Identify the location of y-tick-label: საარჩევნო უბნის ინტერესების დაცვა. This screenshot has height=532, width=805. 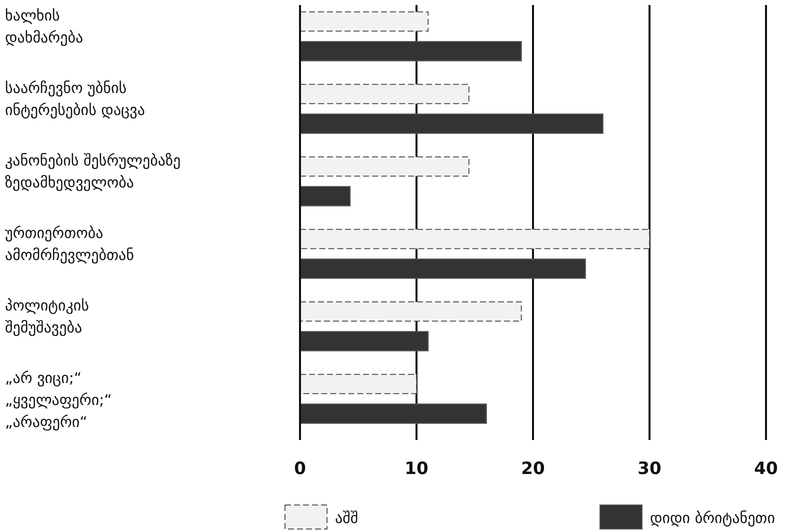
(75, 99).